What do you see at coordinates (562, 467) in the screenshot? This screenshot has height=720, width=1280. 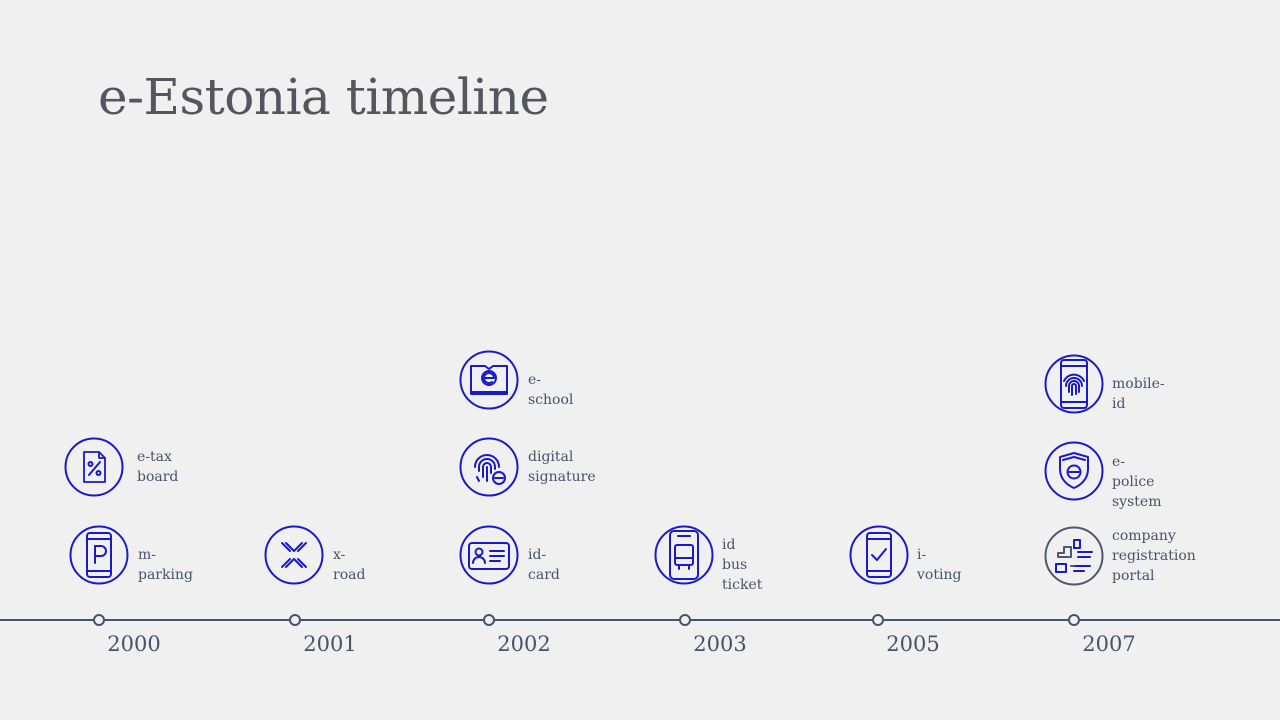 I see `item-label: digital signature` at bounding box center [562, 467].